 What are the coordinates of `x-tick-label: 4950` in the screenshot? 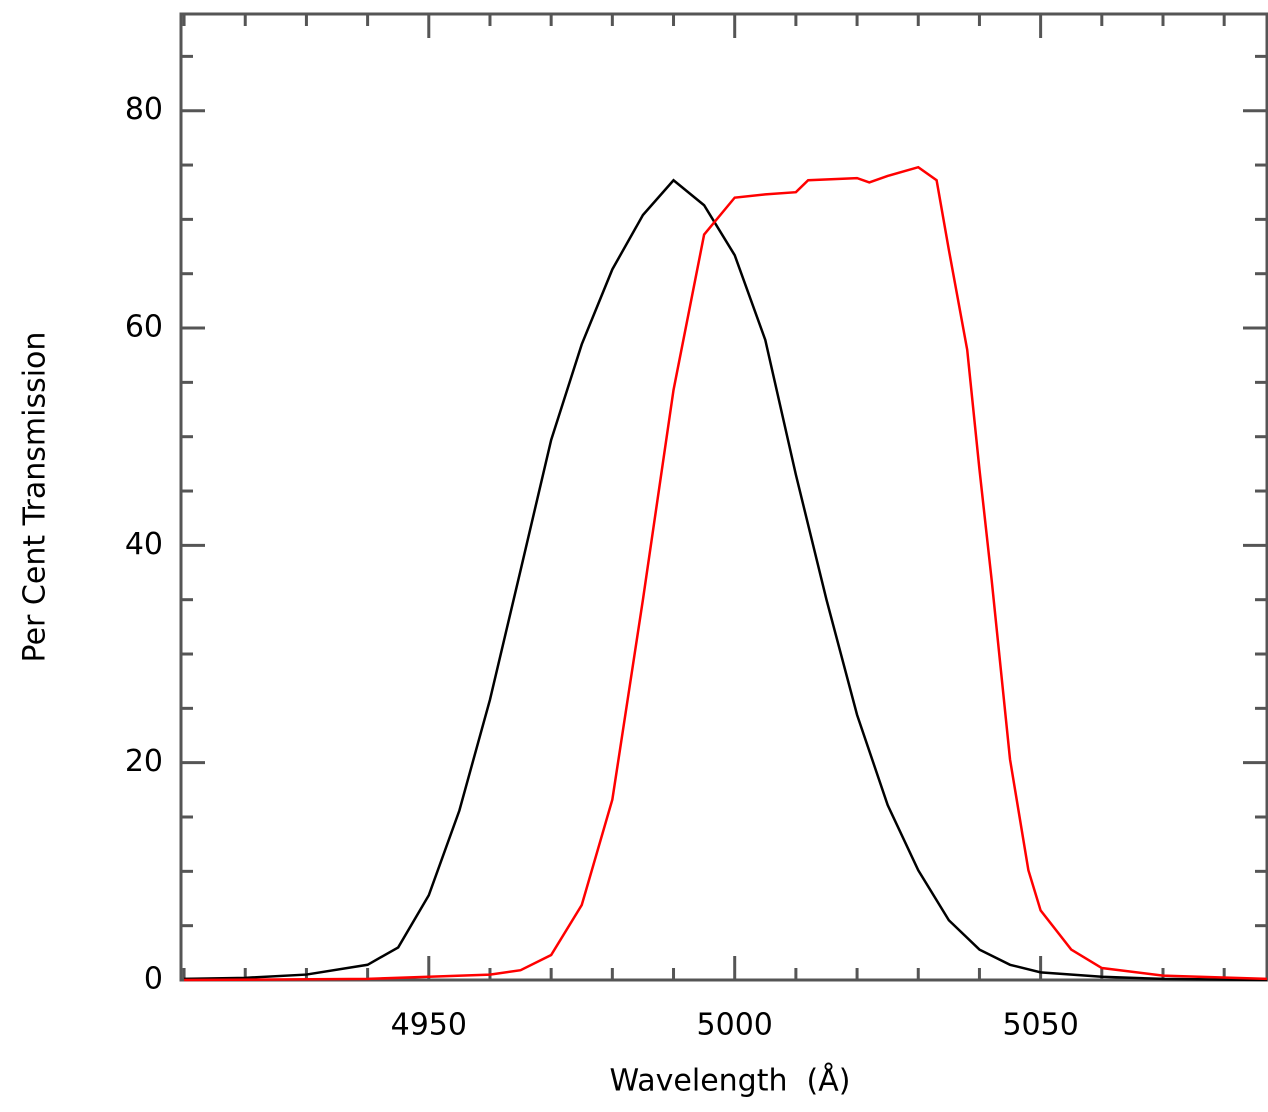 It's located at (429, 1025).